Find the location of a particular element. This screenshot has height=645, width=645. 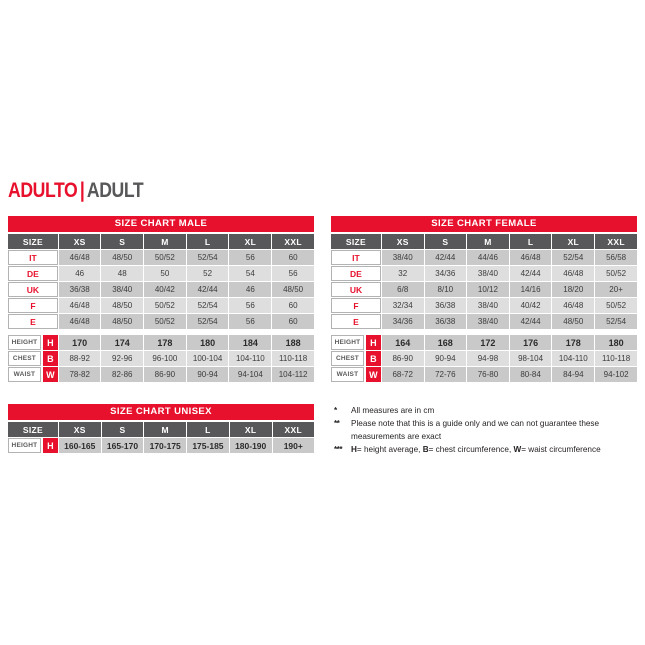

size-value-cell: 50 is located at coordinates (165, 273).